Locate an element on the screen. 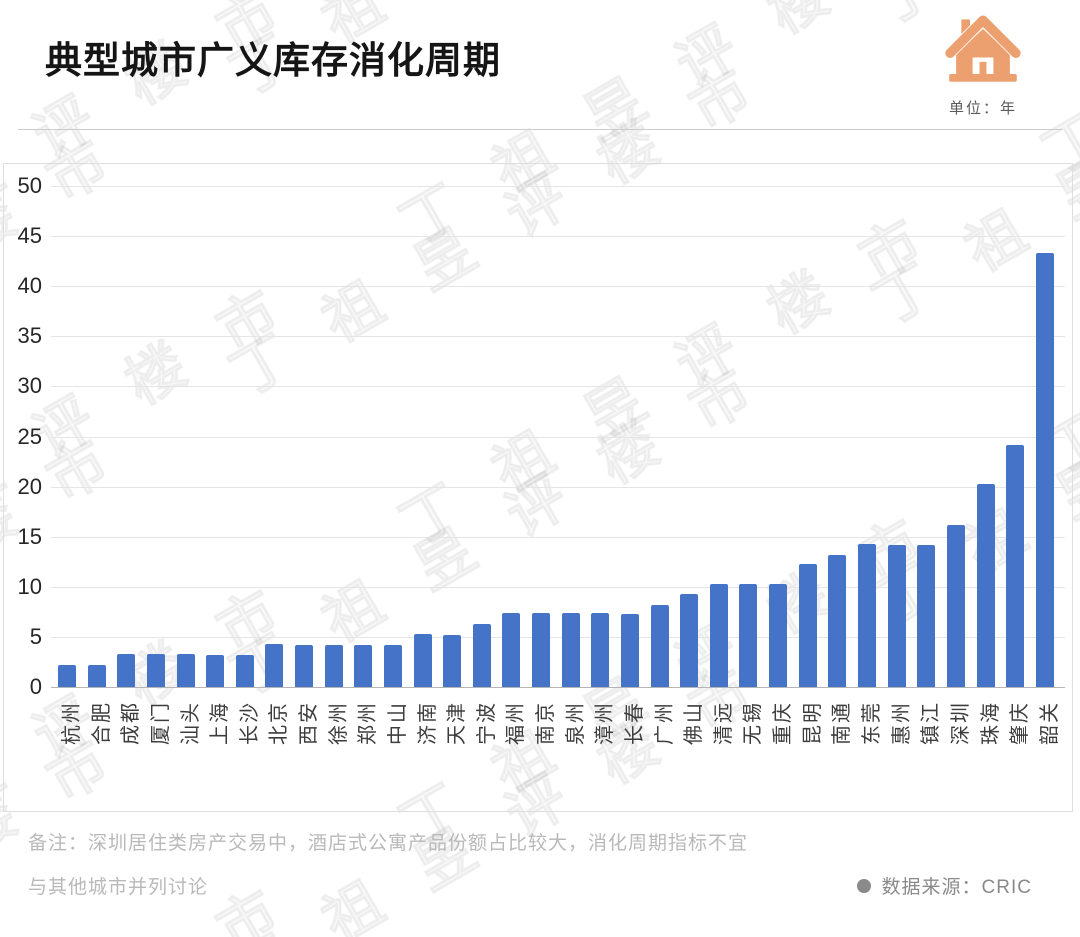 Image resolution: width=1080 pixels, height=937 pixels. bar-汕头 is located at coordinates (186, 670).